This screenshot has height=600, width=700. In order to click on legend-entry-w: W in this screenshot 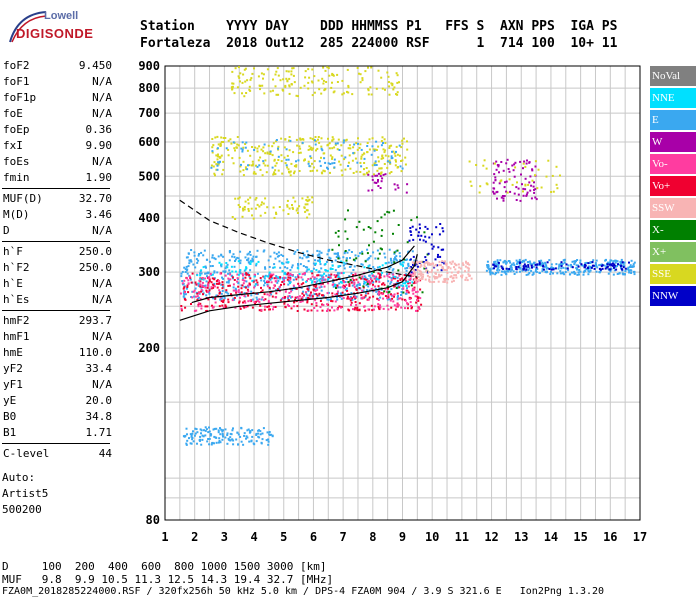, I will do `click(673, 142)`.